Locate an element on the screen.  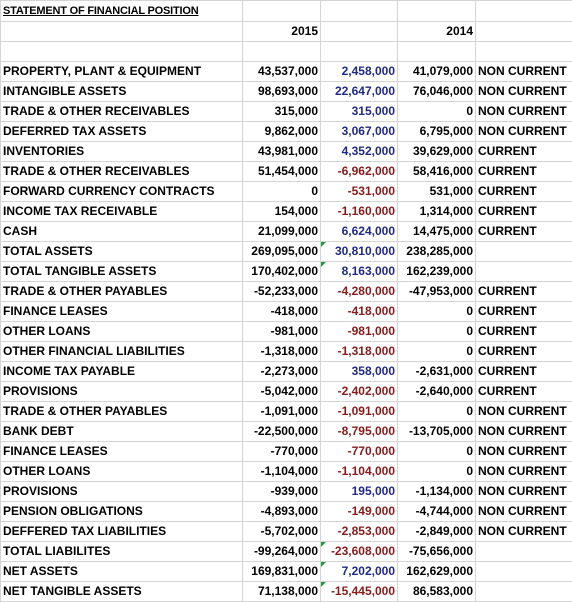
line-item-label: NET TANGIBLE ASSETS is located at coordinates (121, 591).